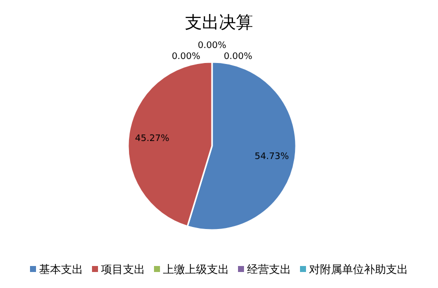  What do you see at coordinates (358, 269) in the screenshot?
I see `legend-label: 对附属单位补助支出` at bounding box center [358, 269].